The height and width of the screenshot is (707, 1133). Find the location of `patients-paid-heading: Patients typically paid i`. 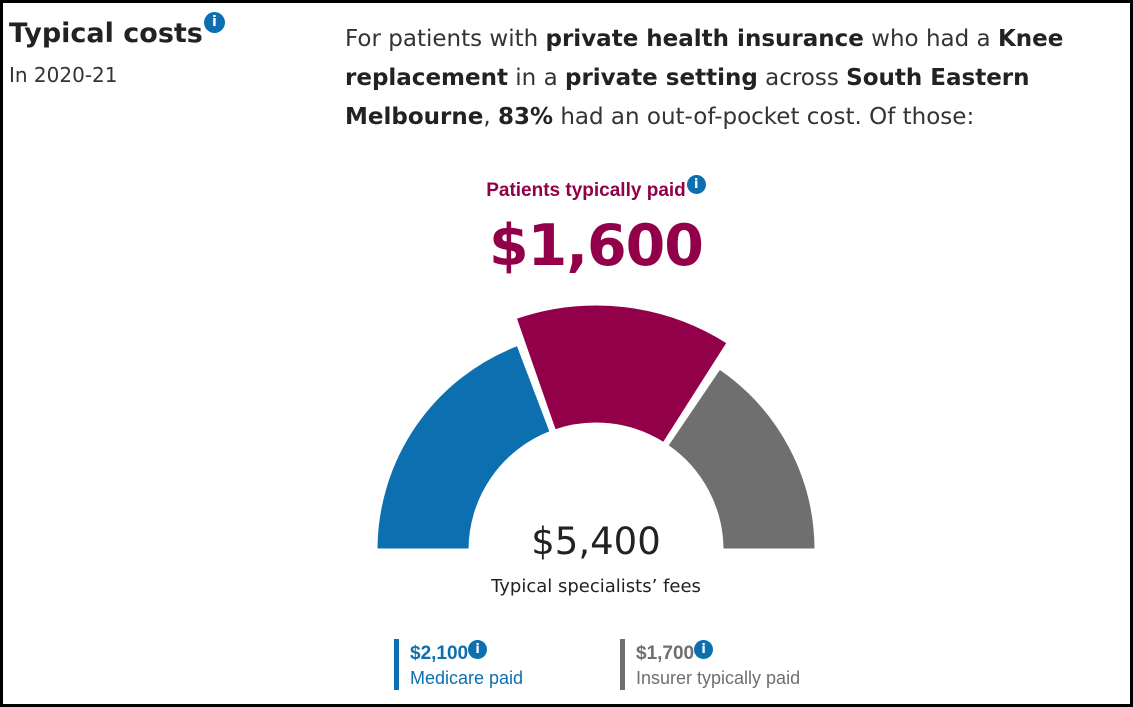

patients-paid-heading: Patients typically paid i is located at coordinates (566, 188).